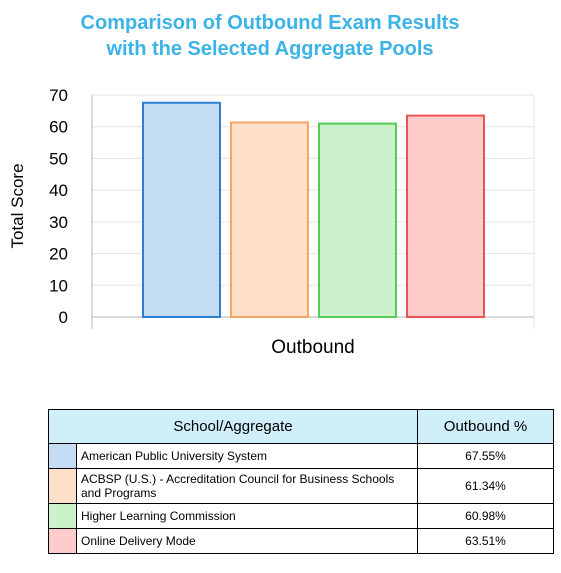  I want to click on chart-title-line-2: with the Selected Aggregate Pools, so click(270, 49).